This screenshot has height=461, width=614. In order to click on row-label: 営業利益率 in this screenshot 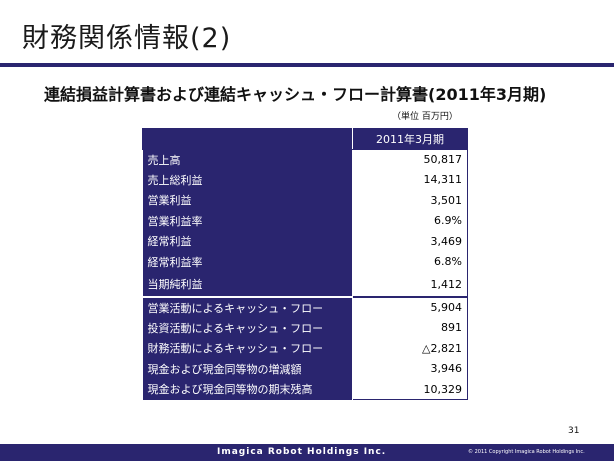, I will do `click(247, 220)`.